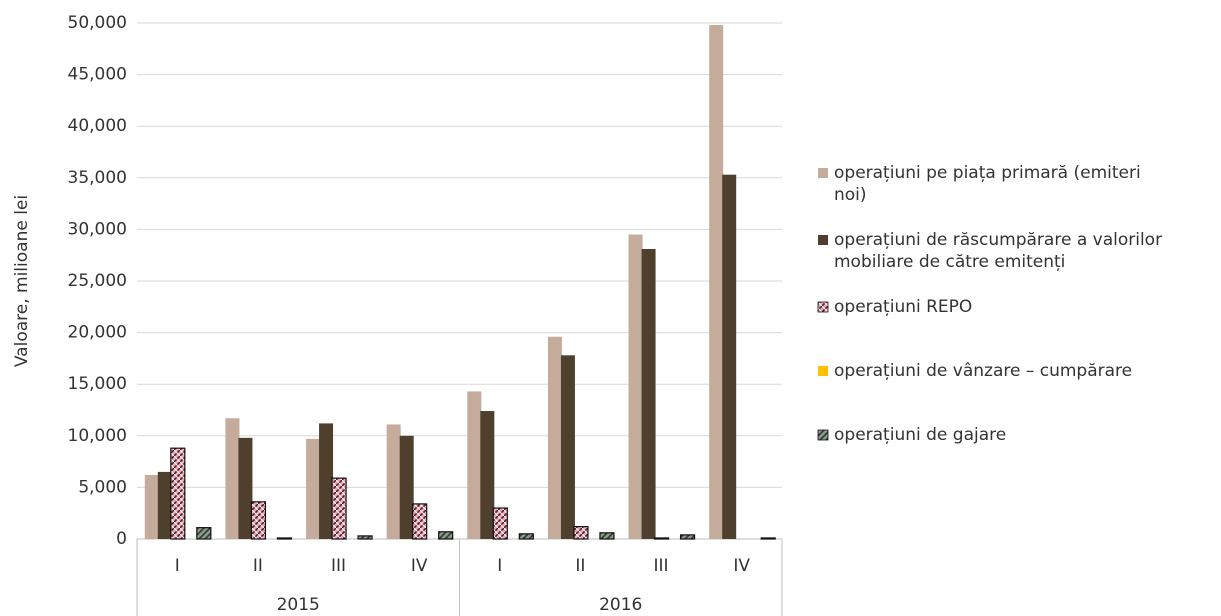 The width and height of the screenshot is (1221, 616). What do you see at coordinates (298, 605) in the screenshot?
I see `group-label: 2015` at bounding box center [298, 605].